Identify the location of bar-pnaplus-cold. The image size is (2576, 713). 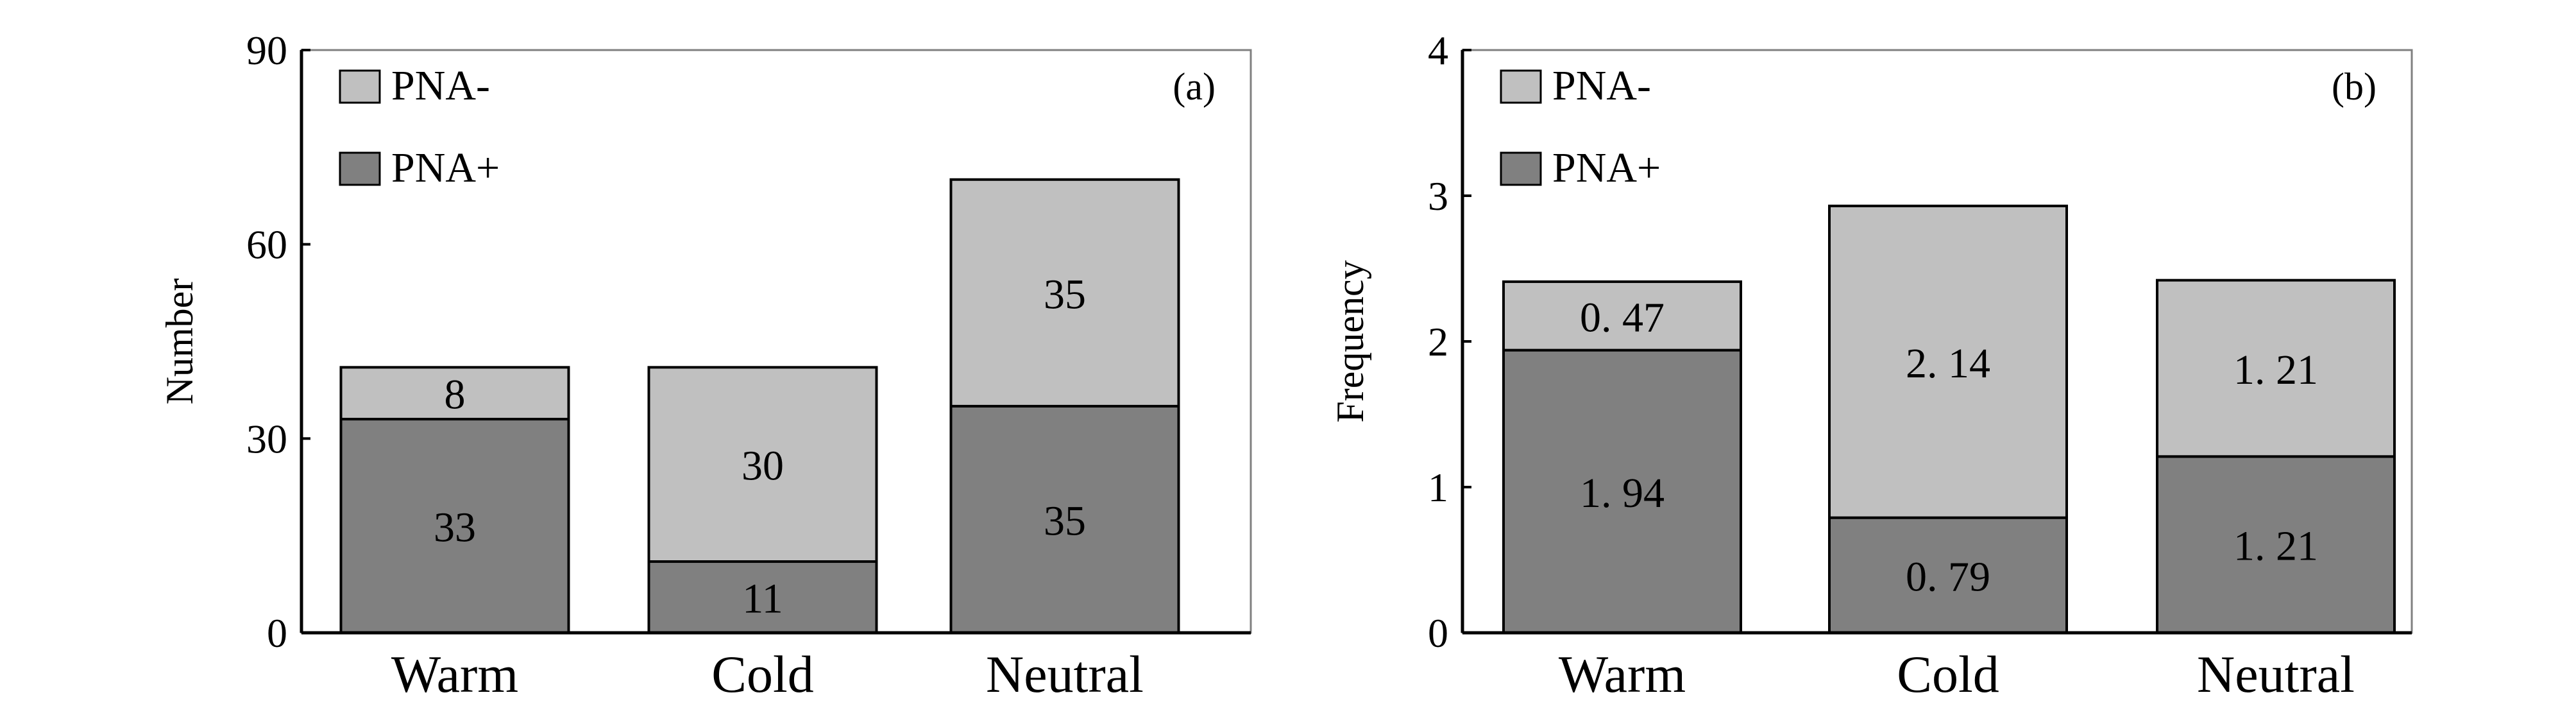
(1948, 575).